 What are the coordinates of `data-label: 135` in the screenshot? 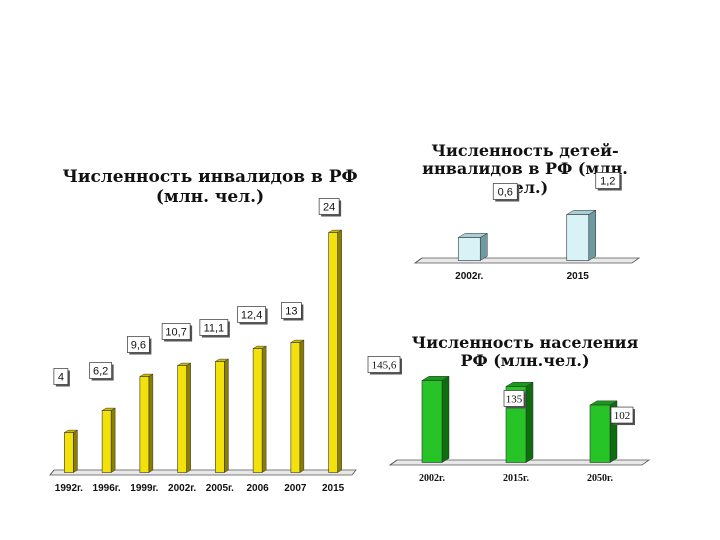 It's located at (514, 399).